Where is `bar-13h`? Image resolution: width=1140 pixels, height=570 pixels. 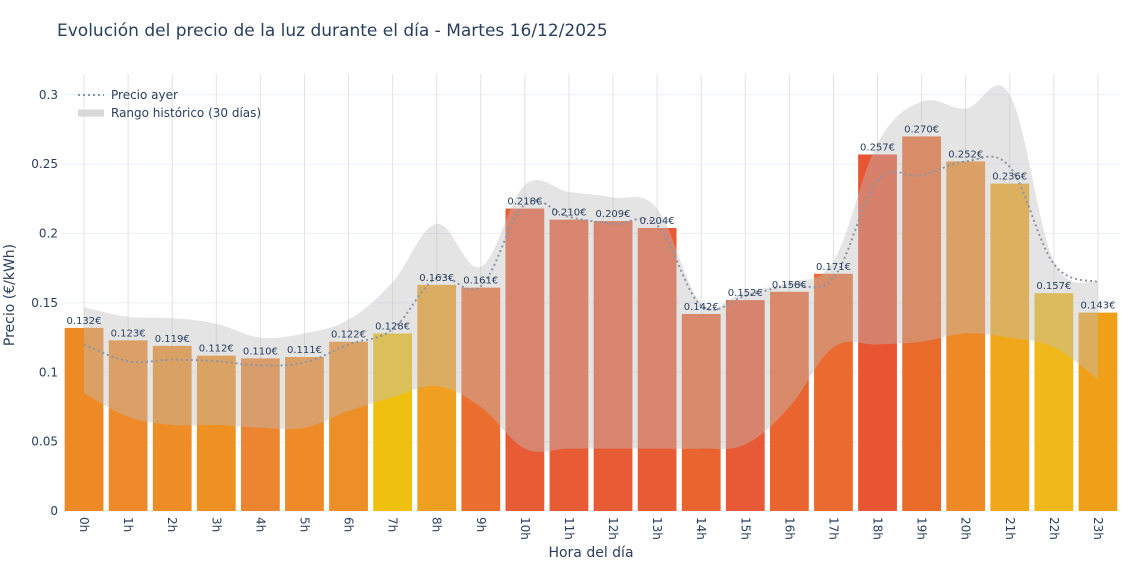
bar-13h is located at coordinates (657, 369).